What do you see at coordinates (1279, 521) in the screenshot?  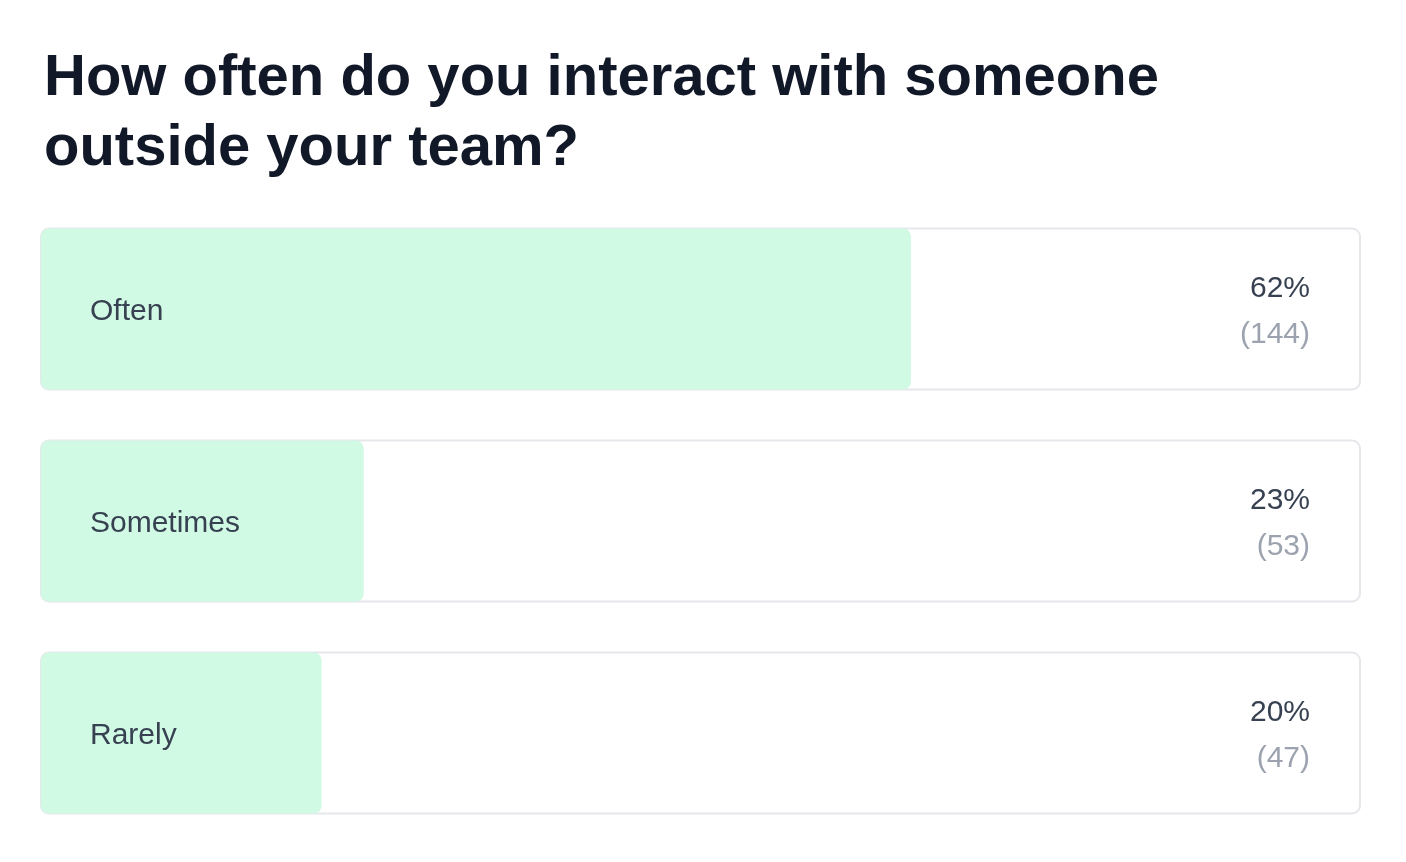 I see `data-label: 23% (53)` at bounding box center [1279, 521].